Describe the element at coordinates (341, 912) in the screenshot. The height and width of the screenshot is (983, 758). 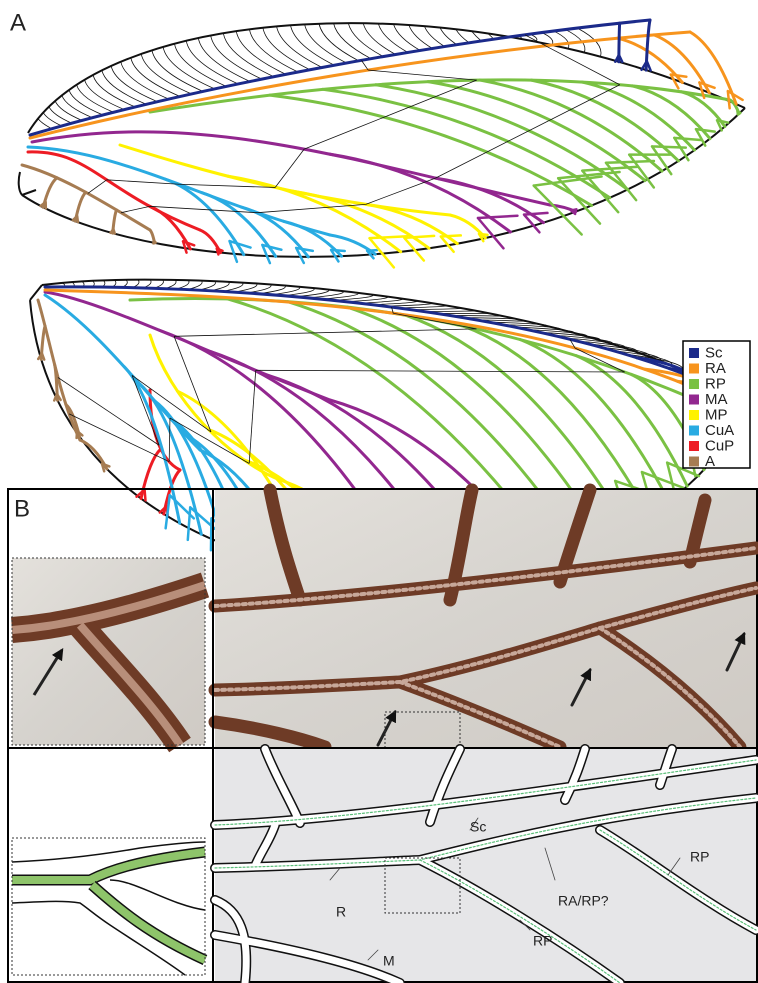
I see `vein-label: R` at that location.